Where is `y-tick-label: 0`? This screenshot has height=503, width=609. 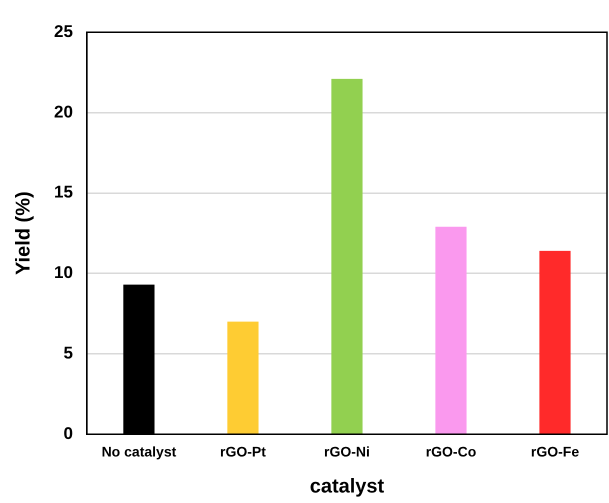 y-tick-label: 0 is located at coordinates (68, 433).